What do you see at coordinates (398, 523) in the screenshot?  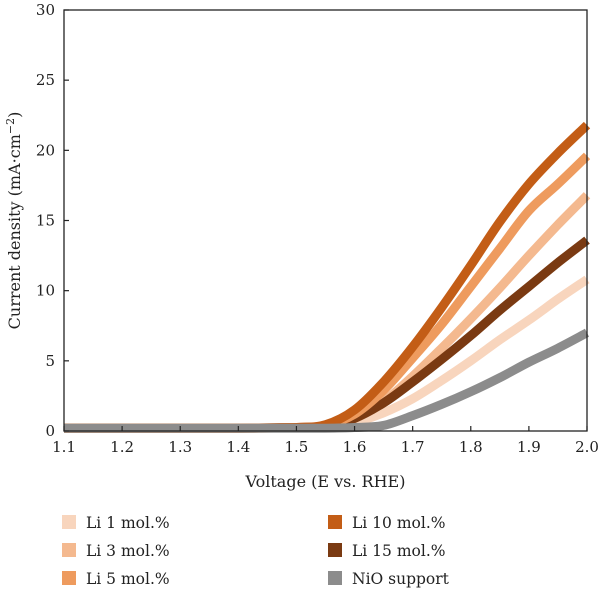 I see `legend-label: Li 10 mol.%` at bounding box center [398, 523].